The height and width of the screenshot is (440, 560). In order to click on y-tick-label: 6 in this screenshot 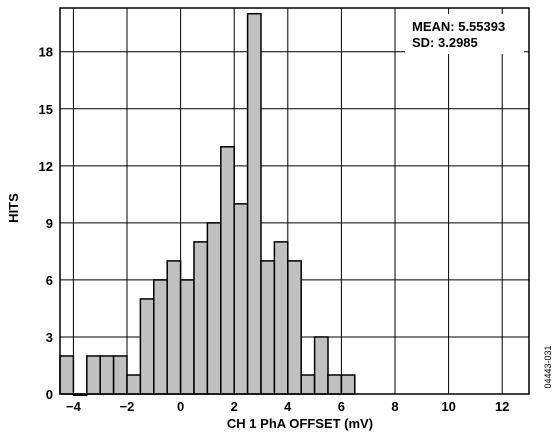, I will do `click(49, 280)`.